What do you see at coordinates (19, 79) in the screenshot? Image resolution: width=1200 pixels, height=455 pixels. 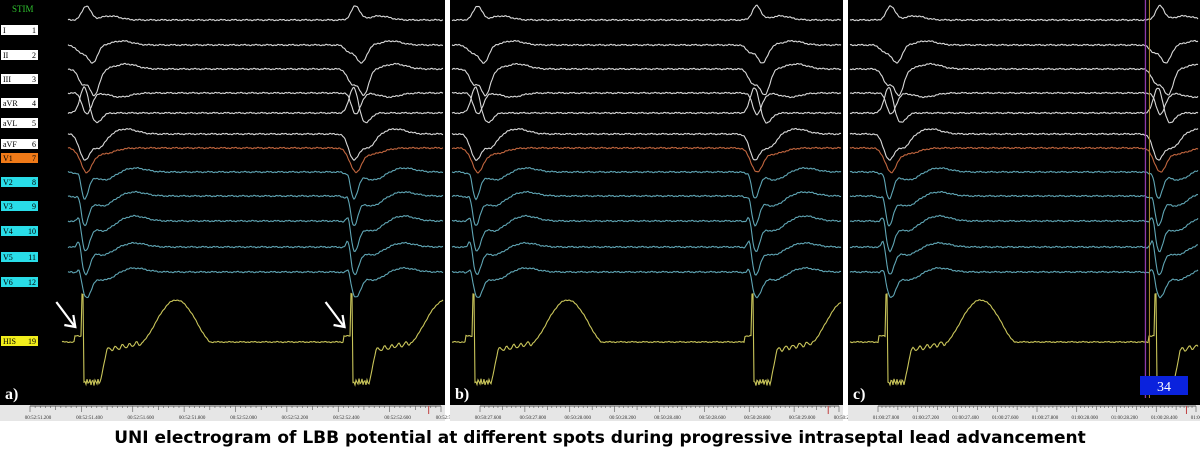 I see `channel-tag-III: III 3` at bounding box center [19, 79].